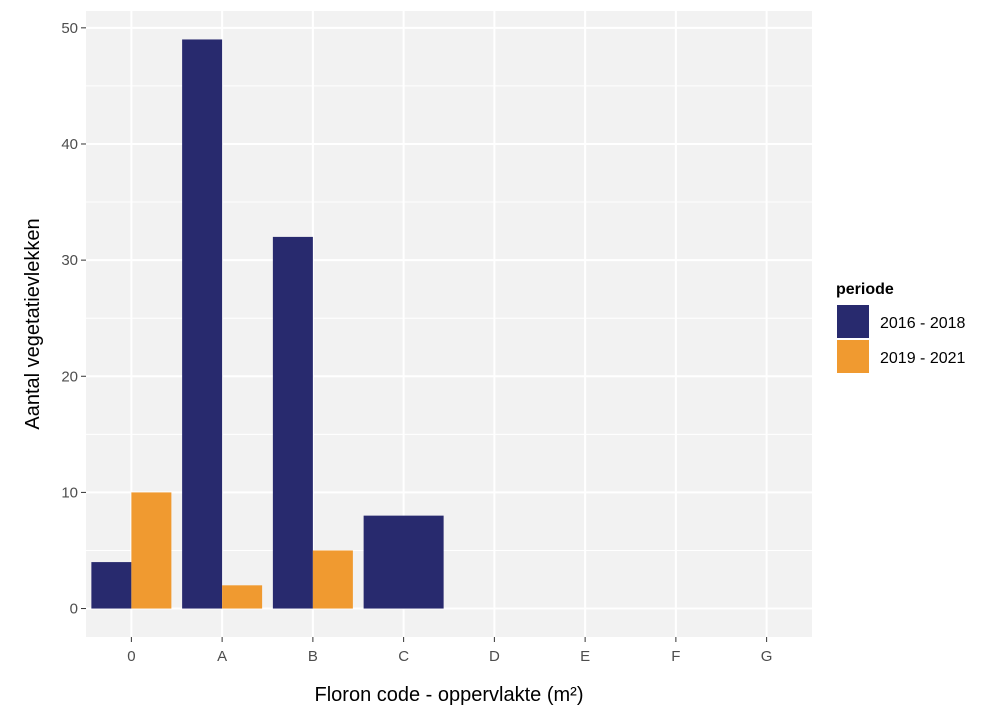  Describe the element at coordinates (131, 656) in the screenshot. I see `x-tick-label-0: 0` at that location.